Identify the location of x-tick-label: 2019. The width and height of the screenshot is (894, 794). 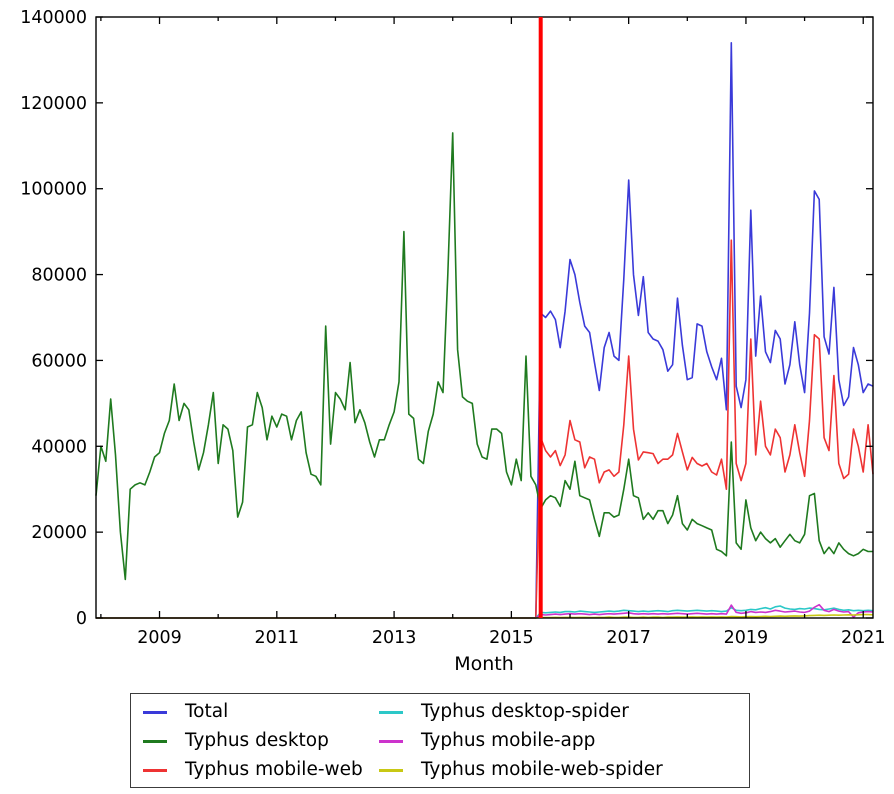
(746, 638).